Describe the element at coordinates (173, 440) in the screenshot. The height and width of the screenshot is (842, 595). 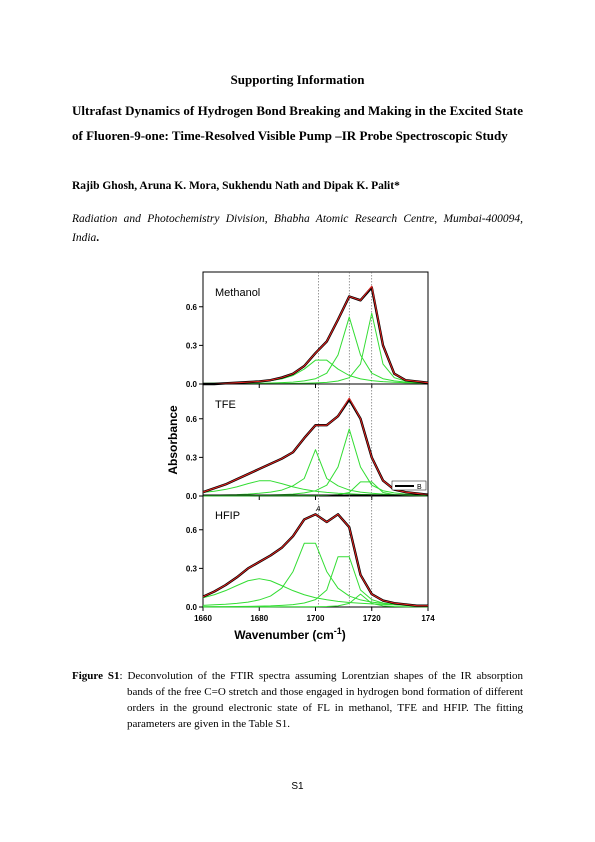
I see `y-axis-label: Absorbance` at that location.